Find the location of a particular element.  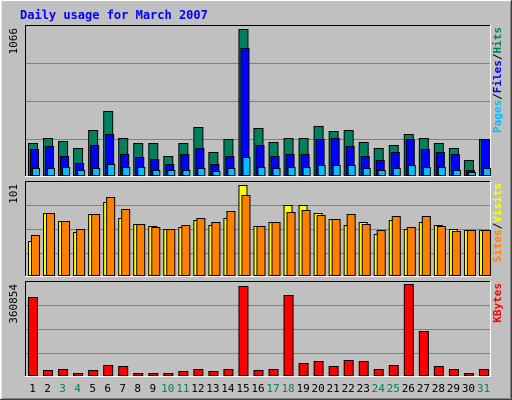

x-tick-label-day-30: 30 is located at coordinates (468, 388).